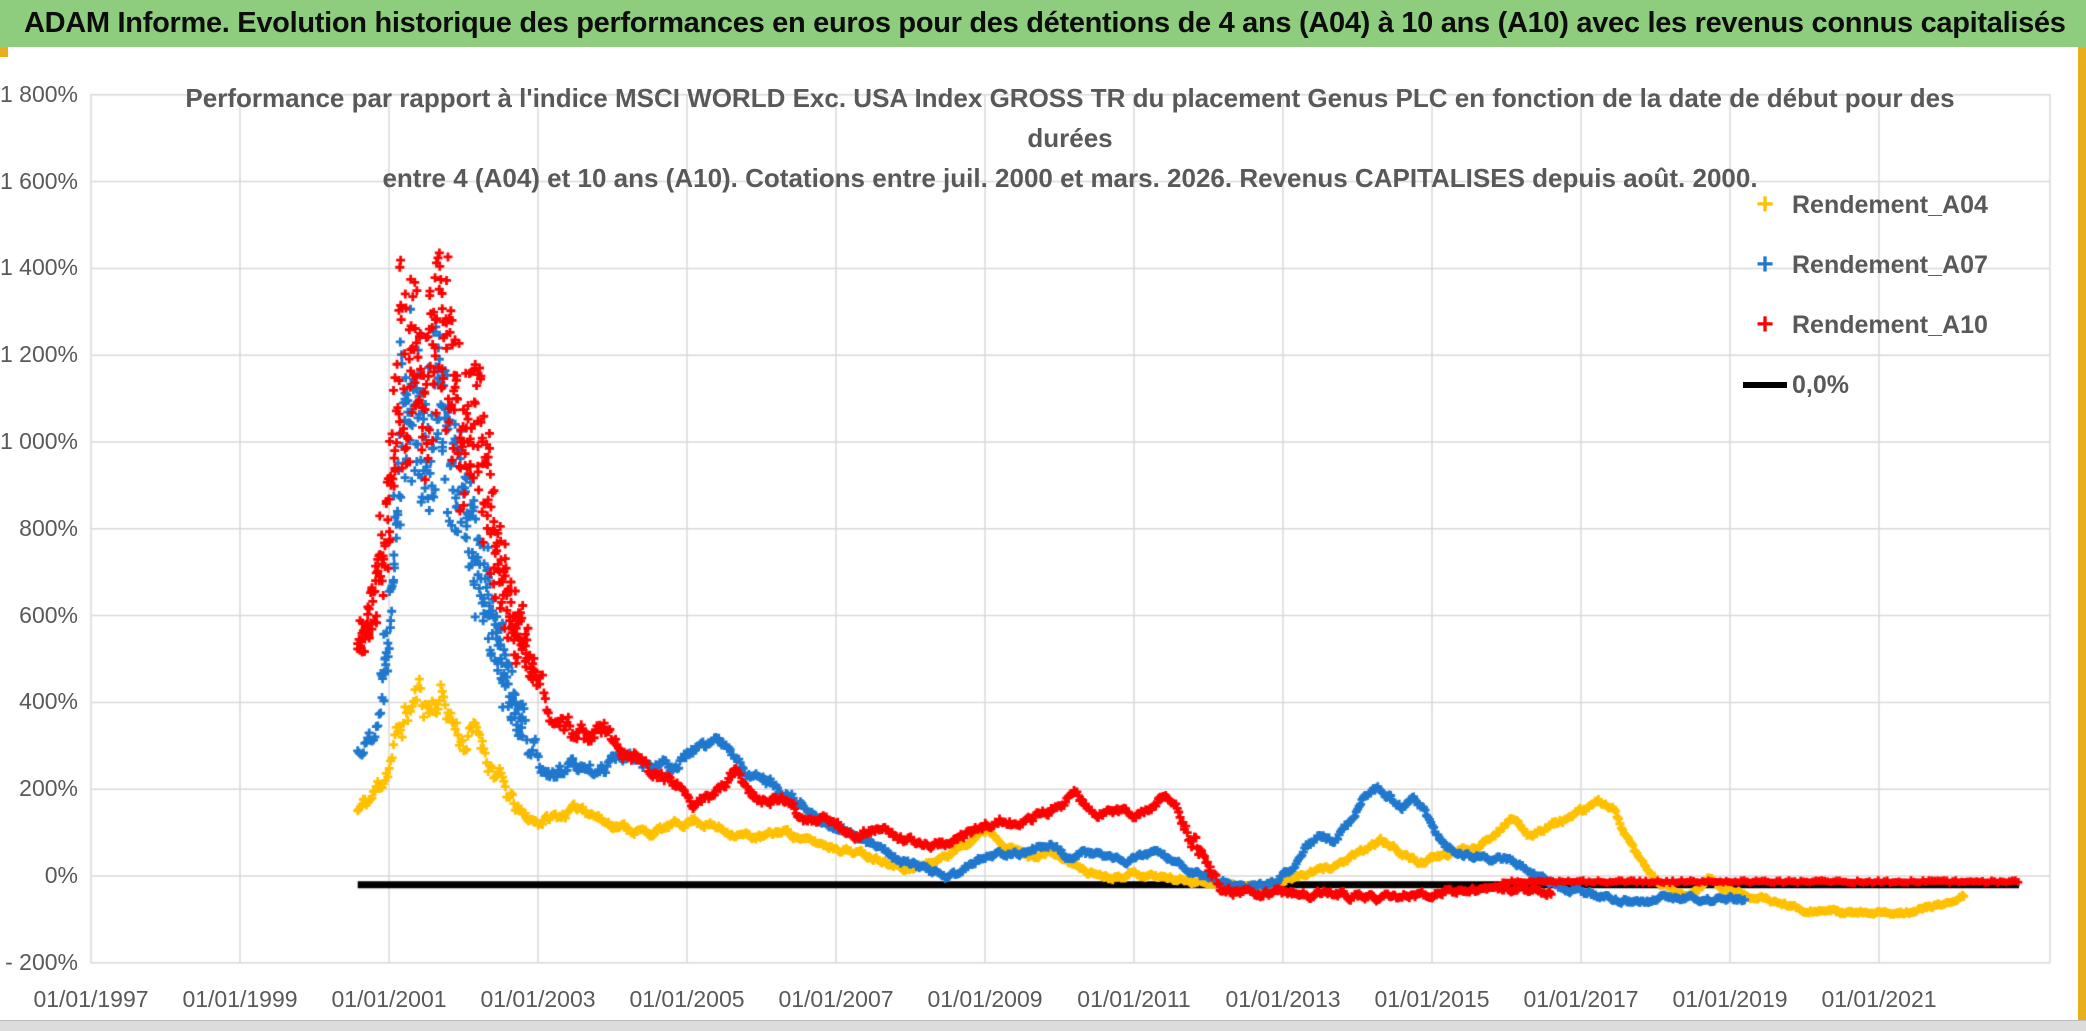  I want to click on x-axis-label: 01/01/2007, so click(836, 999).